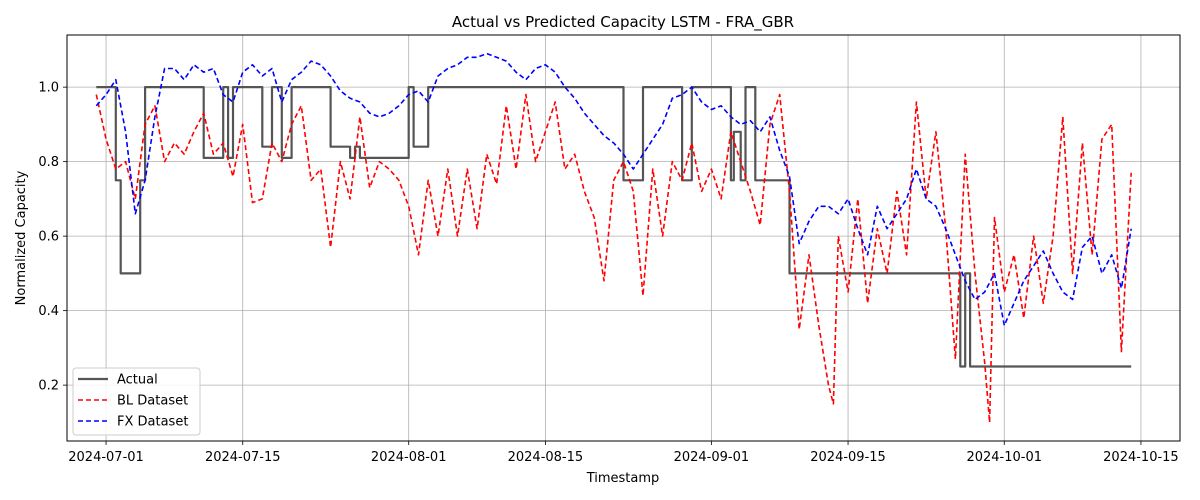 The width and height of the screenshot is (1200, 500). What do you see at coordinates (48, 162) in the screenshot?
I see `y-tick-label: 0.8` at bounding box center [48, 162].